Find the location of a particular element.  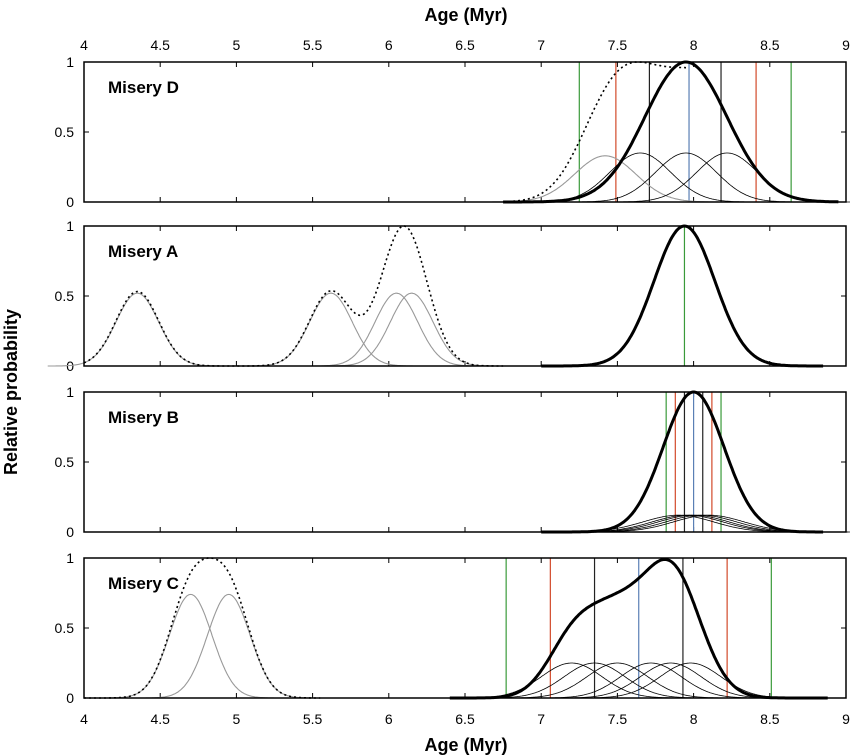

top-x-tick-label: 7 is located at coordinates (541, 45).